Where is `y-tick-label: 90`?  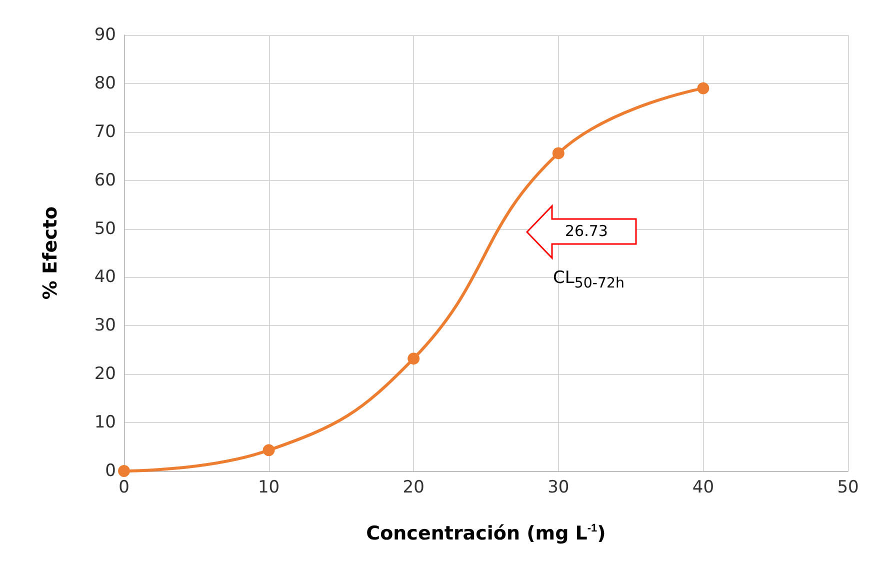 y-tick-label: 90 is located at coordinates (105, 35).